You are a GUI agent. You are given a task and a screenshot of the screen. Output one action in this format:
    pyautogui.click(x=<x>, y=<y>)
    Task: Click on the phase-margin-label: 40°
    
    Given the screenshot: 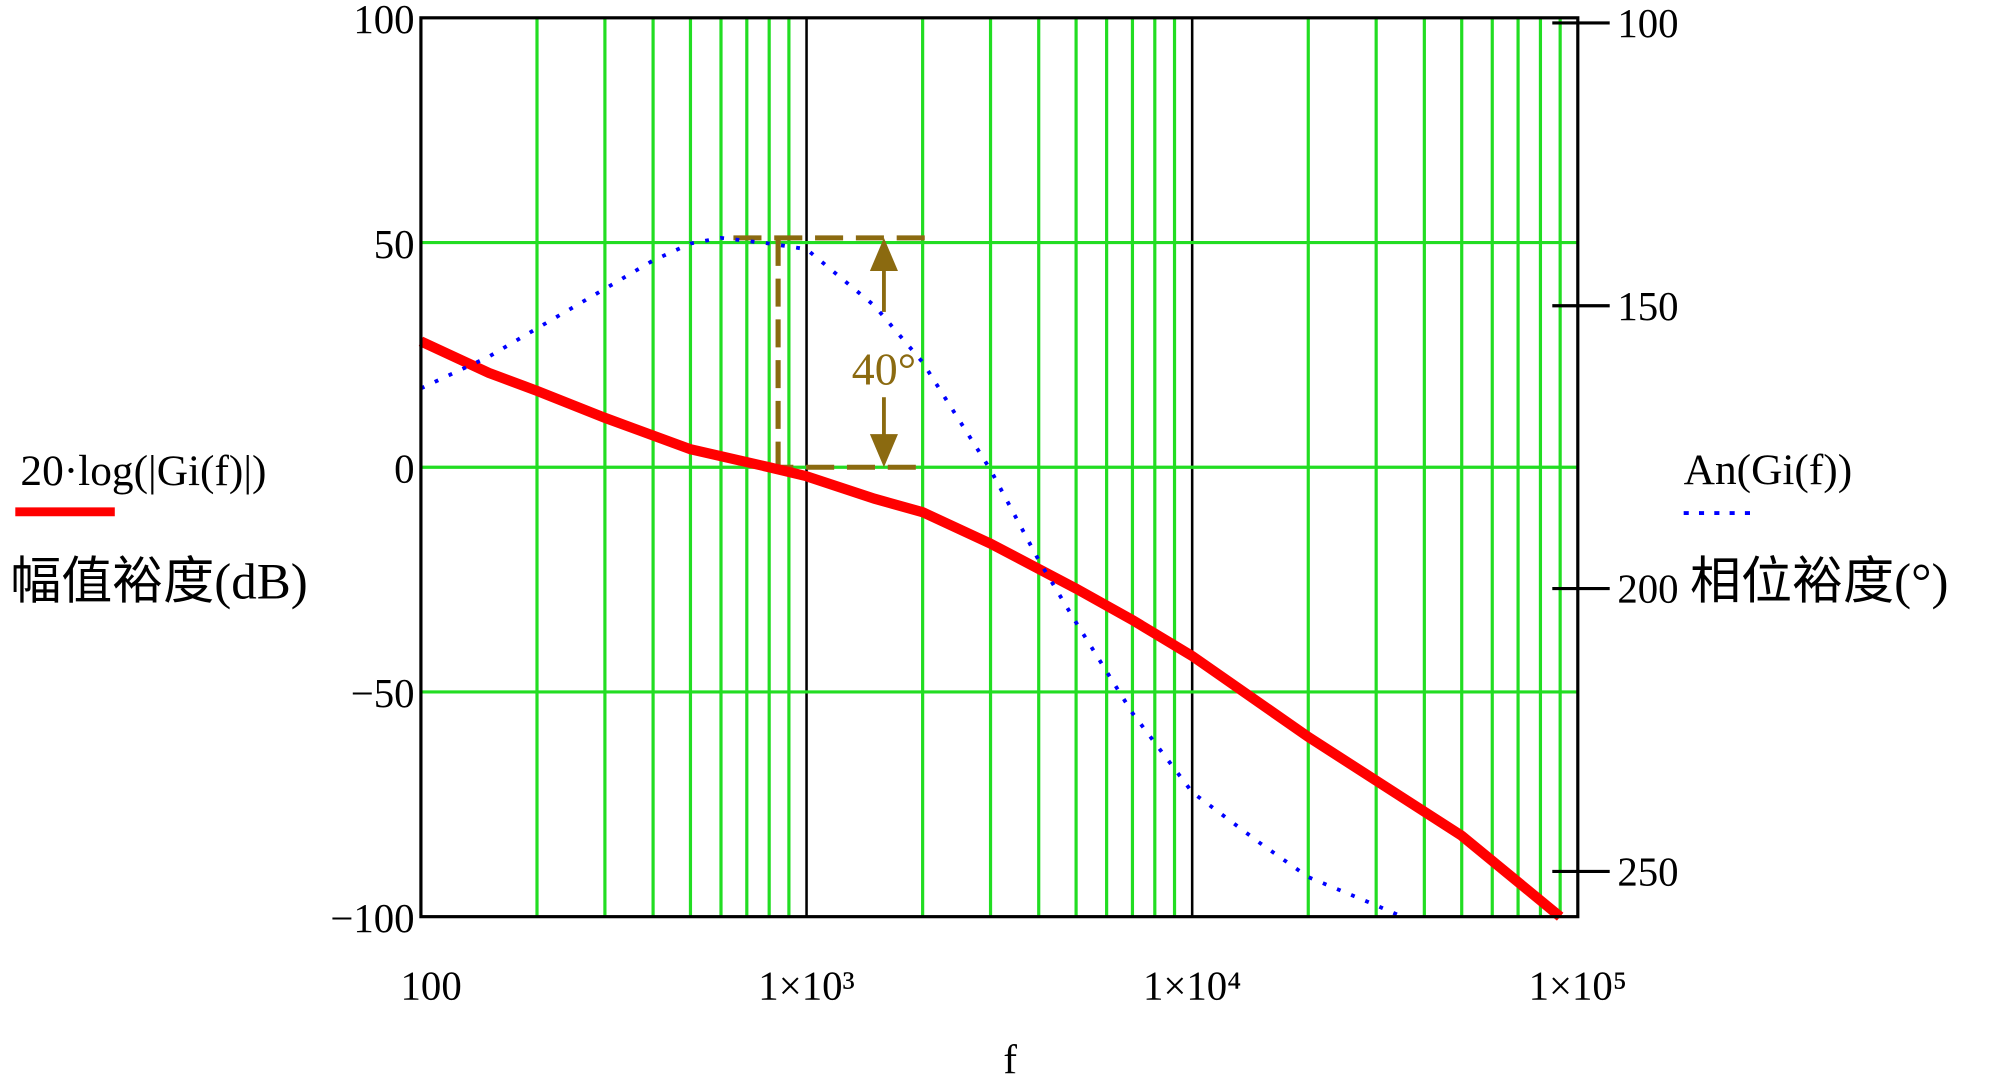 What is the action you would take?
    pyautogui.click(x=884, y=369)
    